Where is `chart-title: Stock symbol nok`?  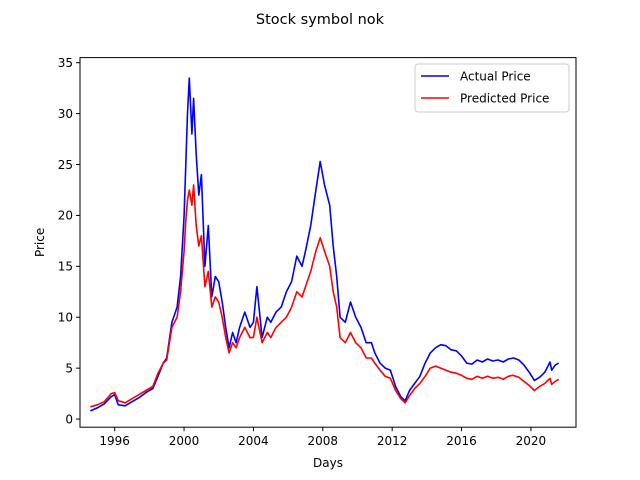 chart-title: Stock symbol nok is located at coordinates (320, 20).